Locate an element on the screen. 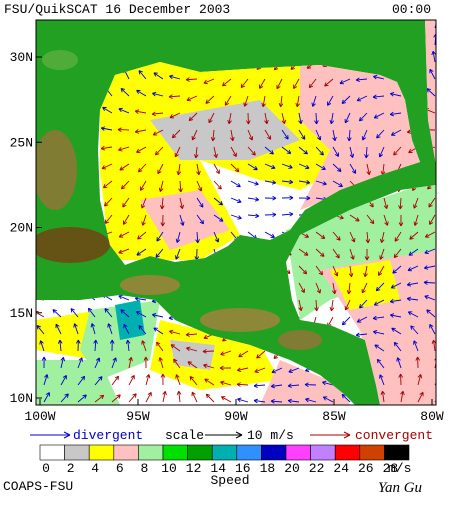  time: 00:00 is located at coordinates (411, 9).